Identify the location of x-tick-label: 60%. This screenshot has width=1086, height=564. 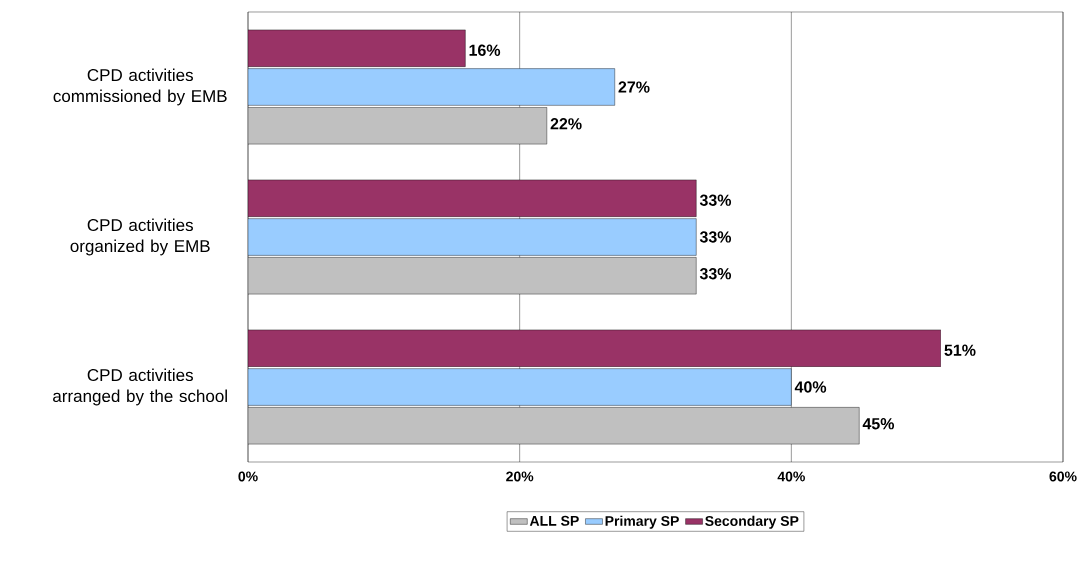
(1063, 476).